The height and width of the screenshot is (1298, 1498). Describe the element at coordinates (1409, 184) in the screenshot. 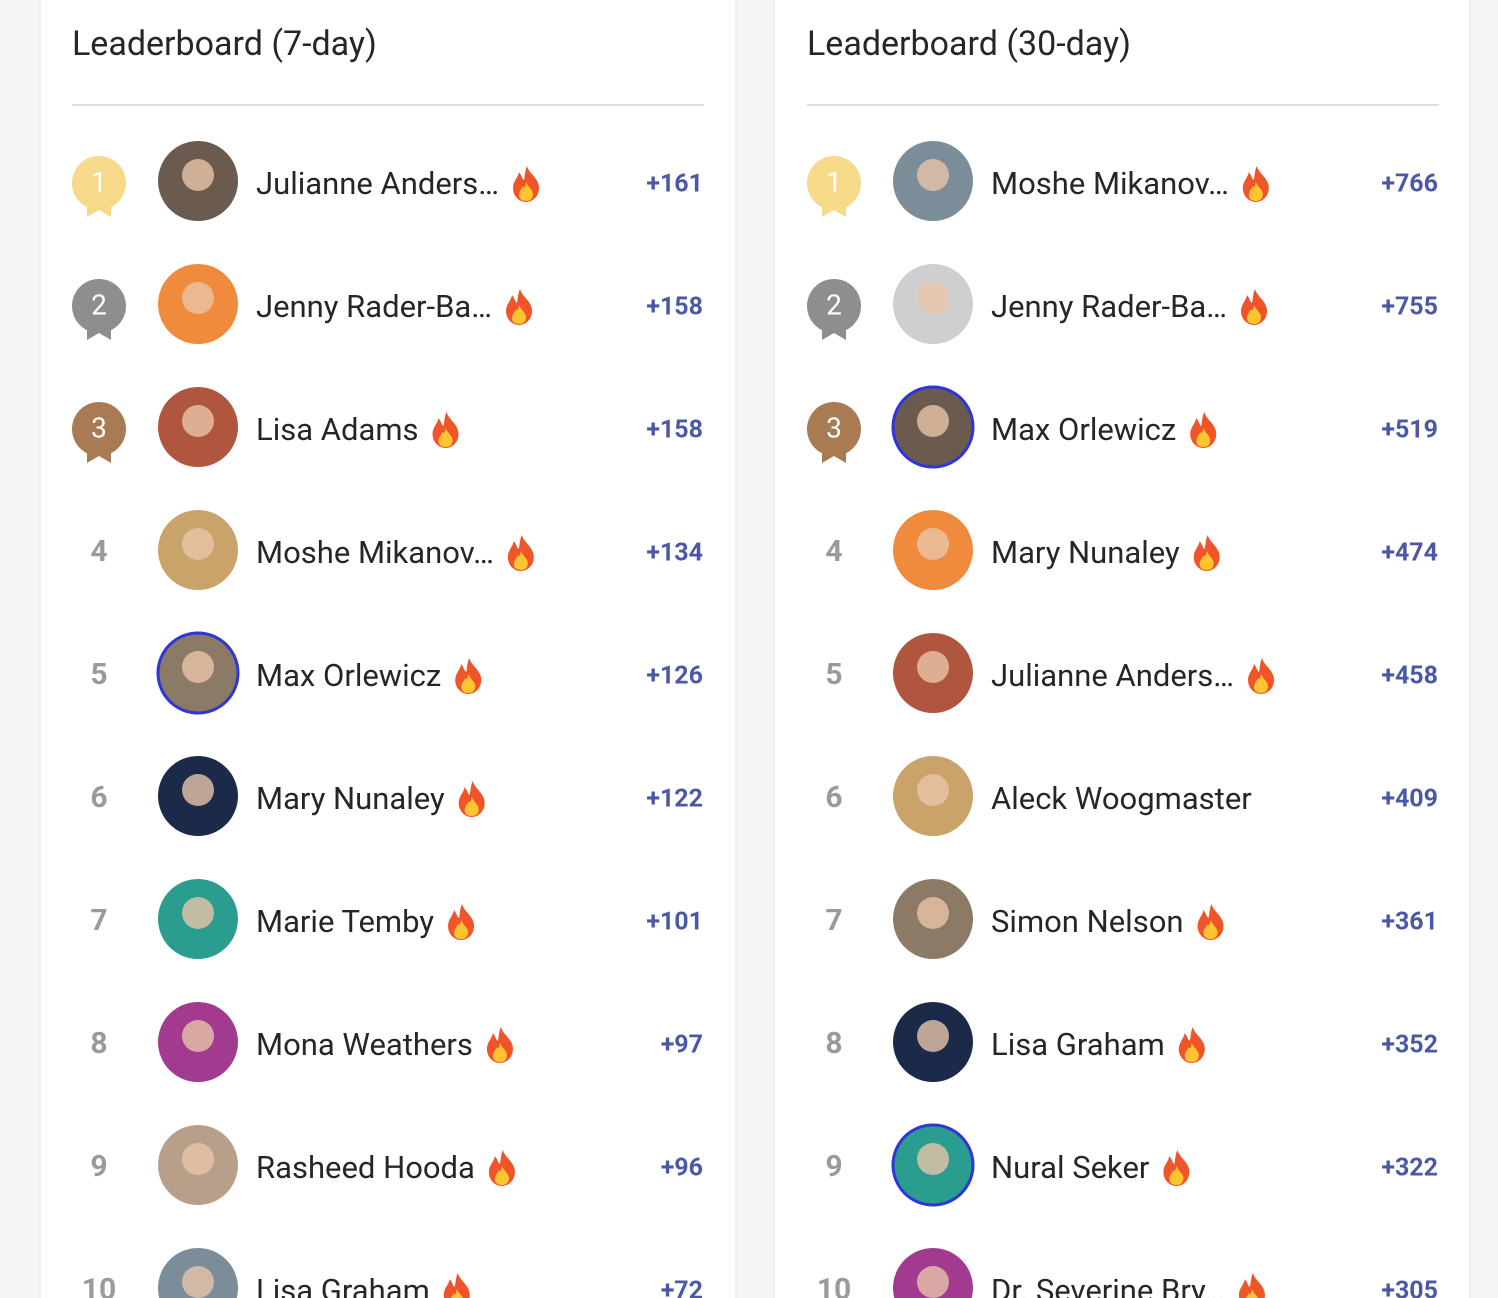

I see `points: +766` at that location.